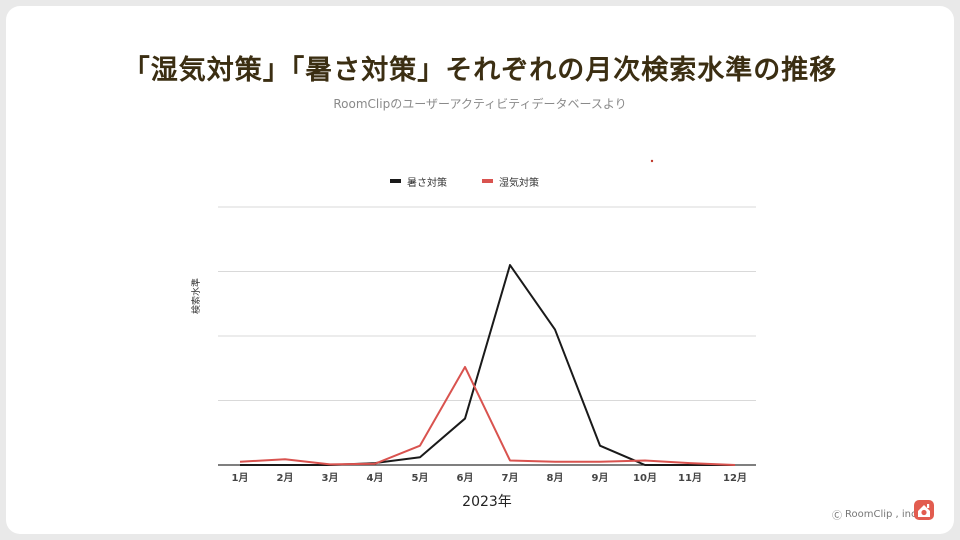 This screenshot has width=960, height=540. I want to click on copyright-footer: Ⓒ RoomClip , inc, so click(874, 514).